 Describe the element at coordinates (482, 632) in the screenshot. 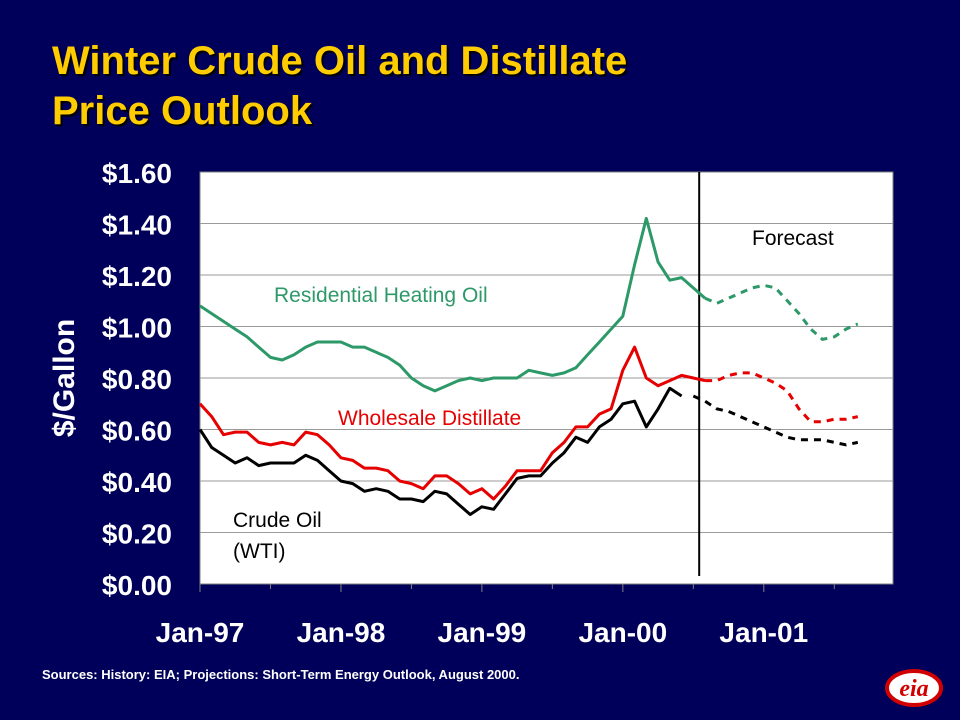

I see `x-tick-label: Jan-99` at that location.